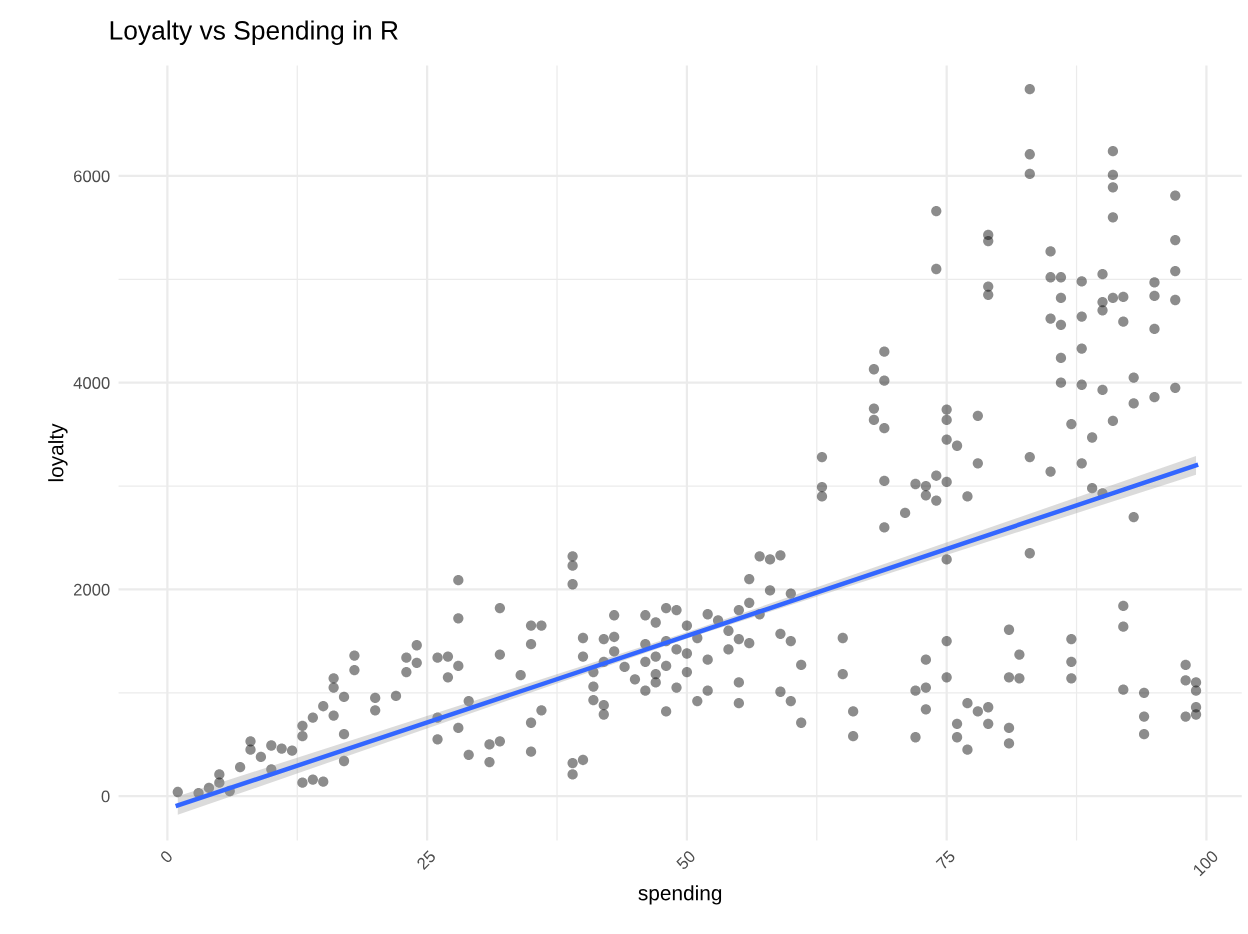 This screenshot has width=1248, height=934. I want to click on x-axis-title: spending, so click(680, 895).